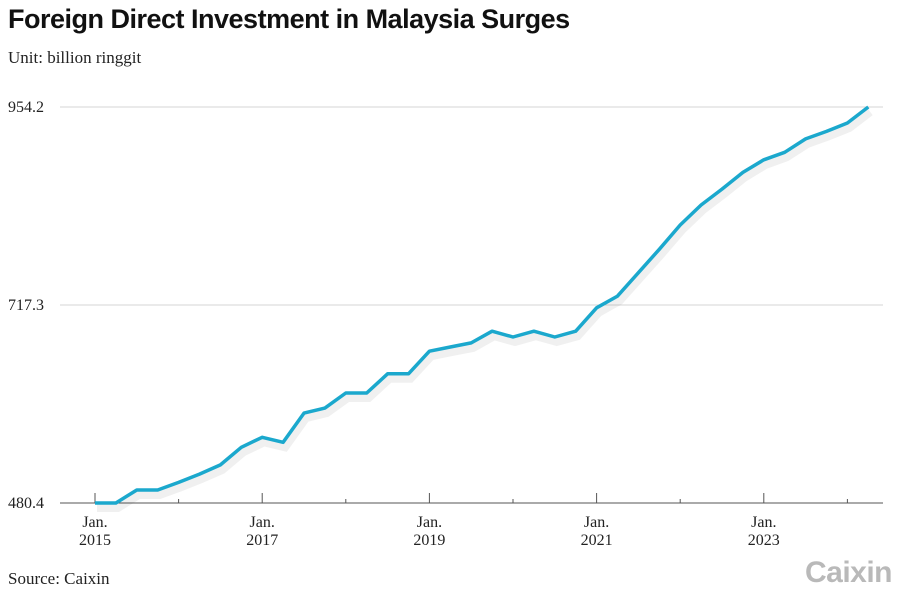 The width and height of the screenshot is (900, 599). I want to click on unit-label: Unit: billion ringgit, so click(75, 57).